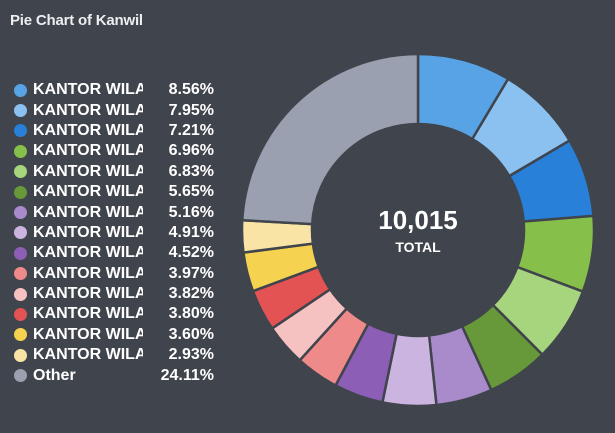 The width and height of the screenshot is (615, 433). I want to click on legend-item: KANTOR WILA 3.80%, so click(114, 314).